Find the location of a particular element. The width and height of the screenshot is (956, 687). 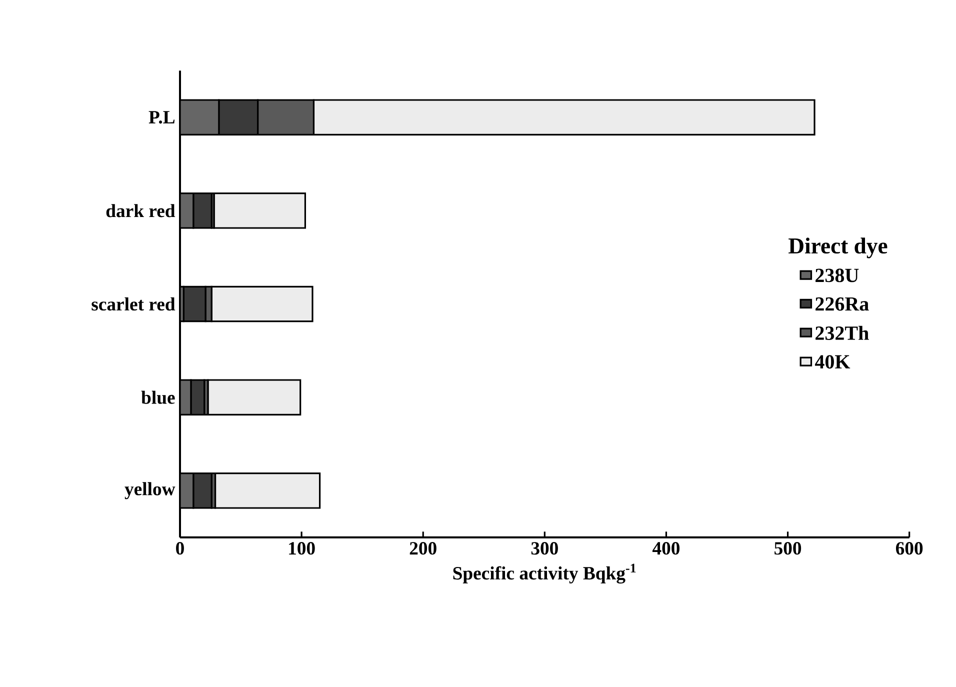

y-tick-label: P.L is located at coordinates (161, 117).